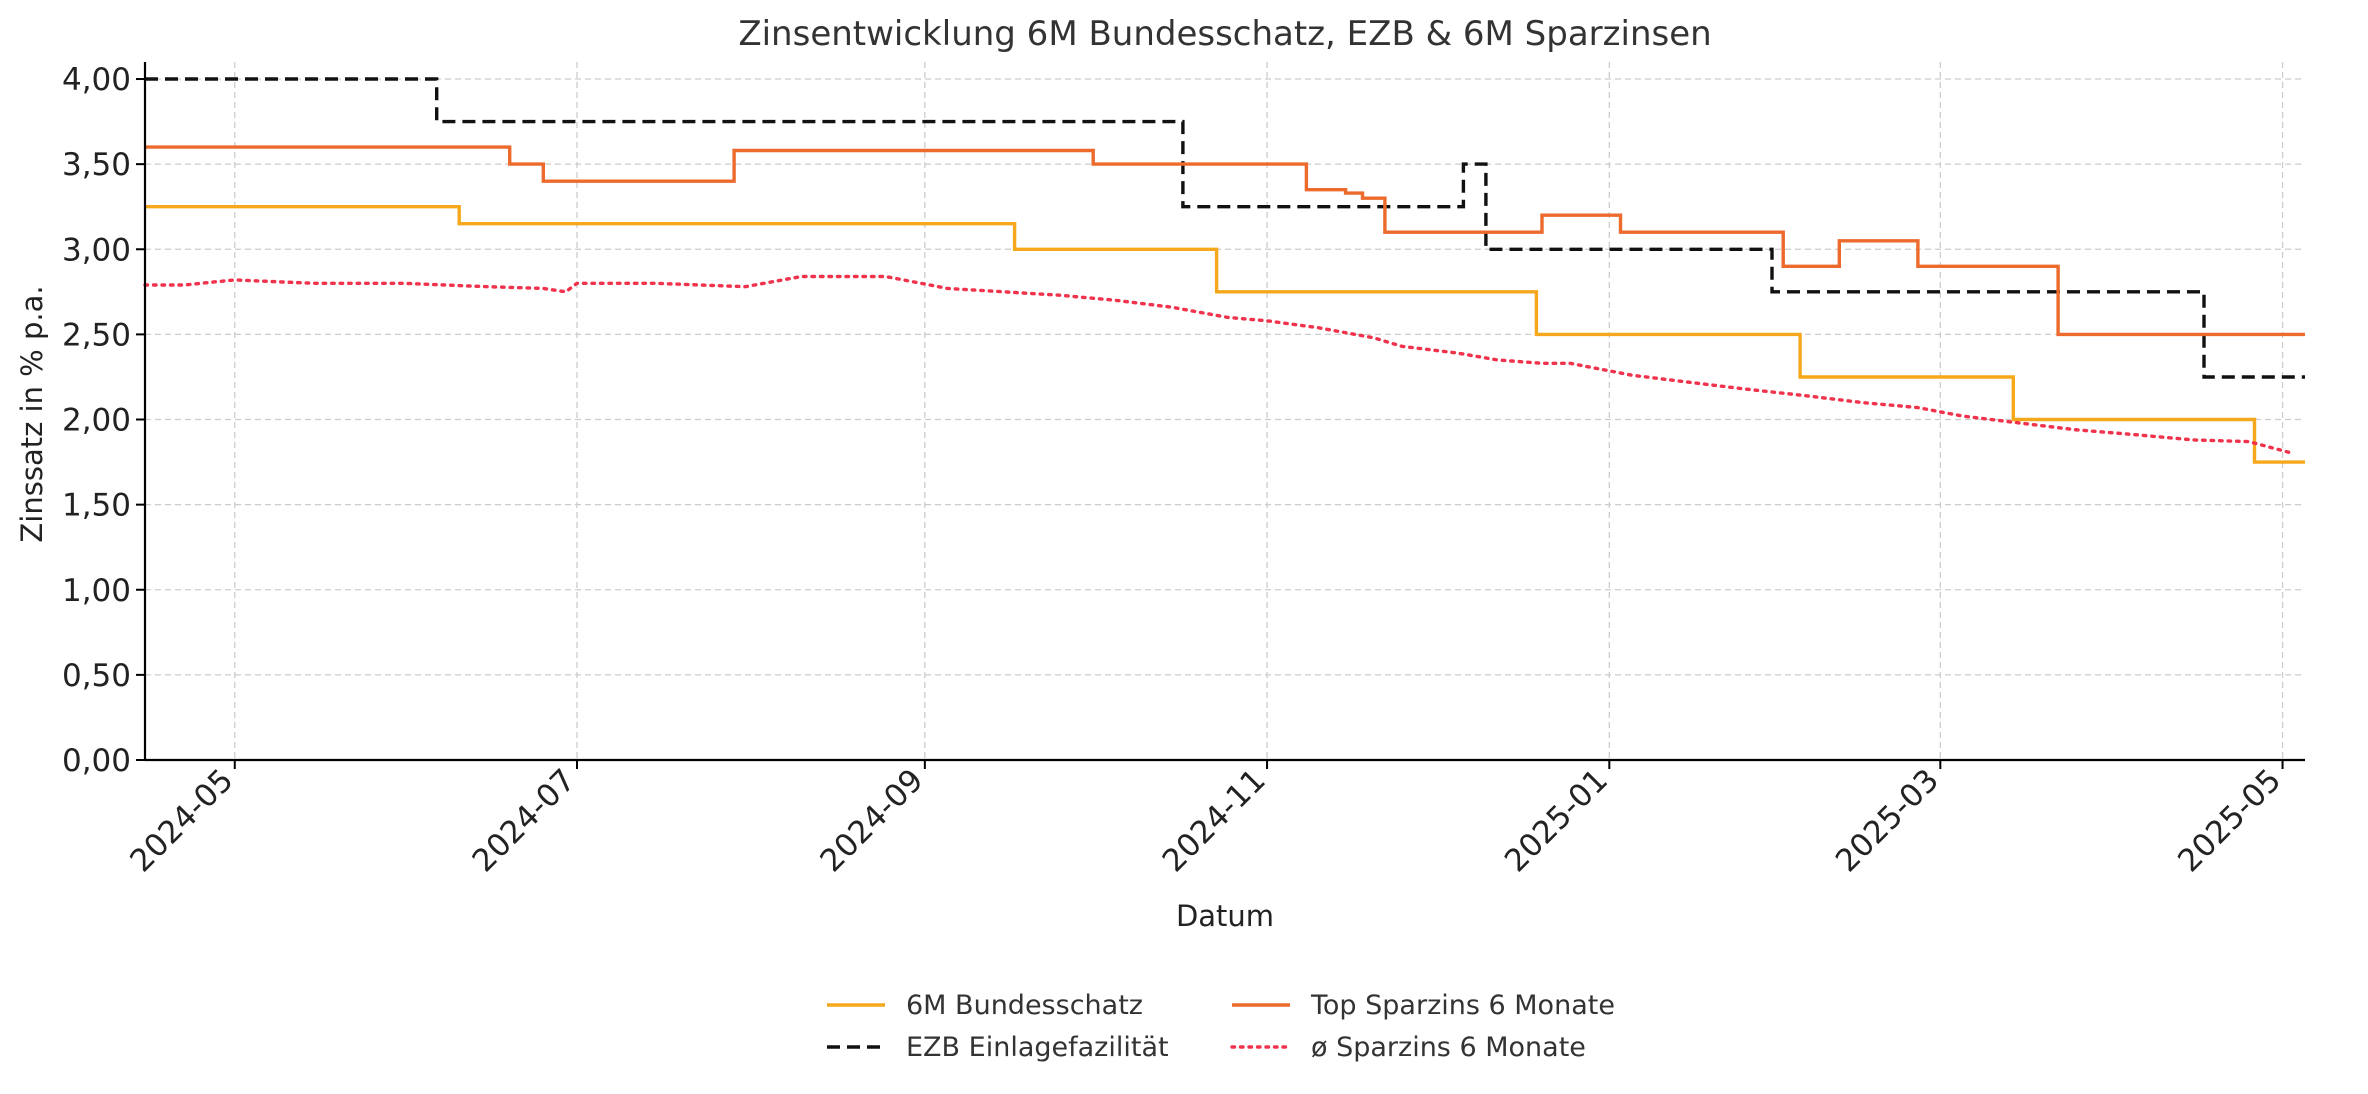 The image size is (2368, 1094). What do you see at coordinates (1037, 1047) in the screenshot?
I see `legend-label-2: EZB Einlagefazilität` at bounding box center [1037, 1047].